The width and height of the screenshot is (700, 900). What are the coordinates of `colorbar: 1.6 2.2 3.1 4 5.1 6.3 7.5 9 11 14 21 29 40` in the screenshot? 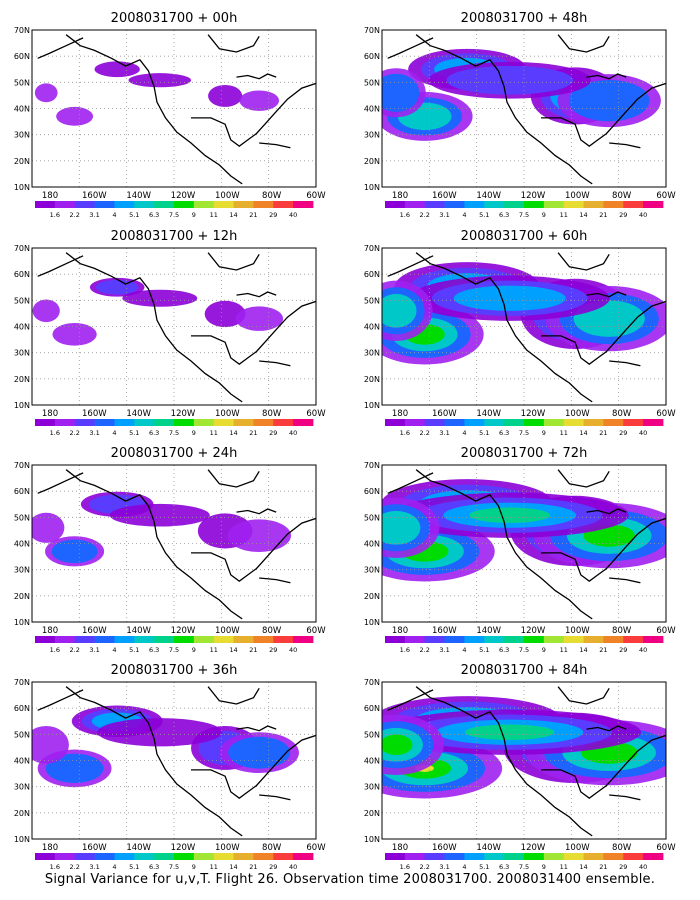 It's located at (174, 862).